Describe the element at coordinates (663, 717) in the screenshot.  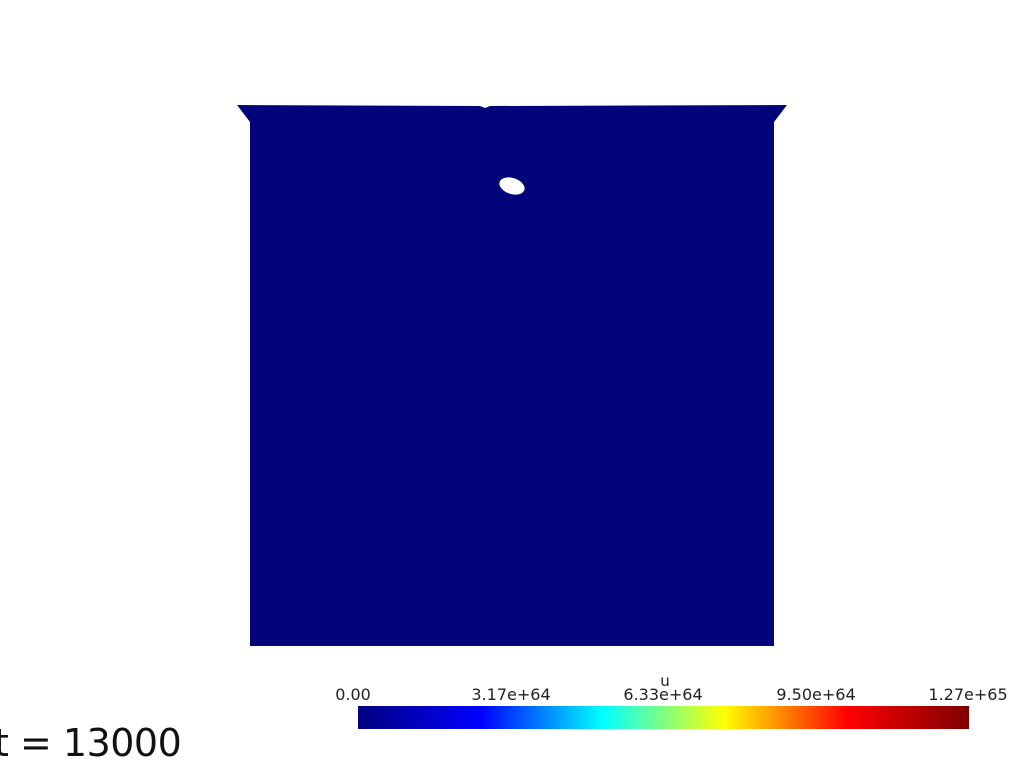
I see `colorbar` at that location.